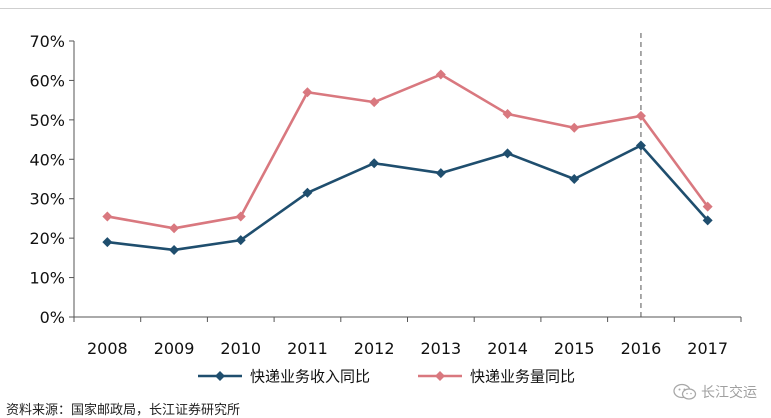 The width and height of the screenshot is (771, 418). I want to click on x-tick-label: 2016, so click(641, 348).